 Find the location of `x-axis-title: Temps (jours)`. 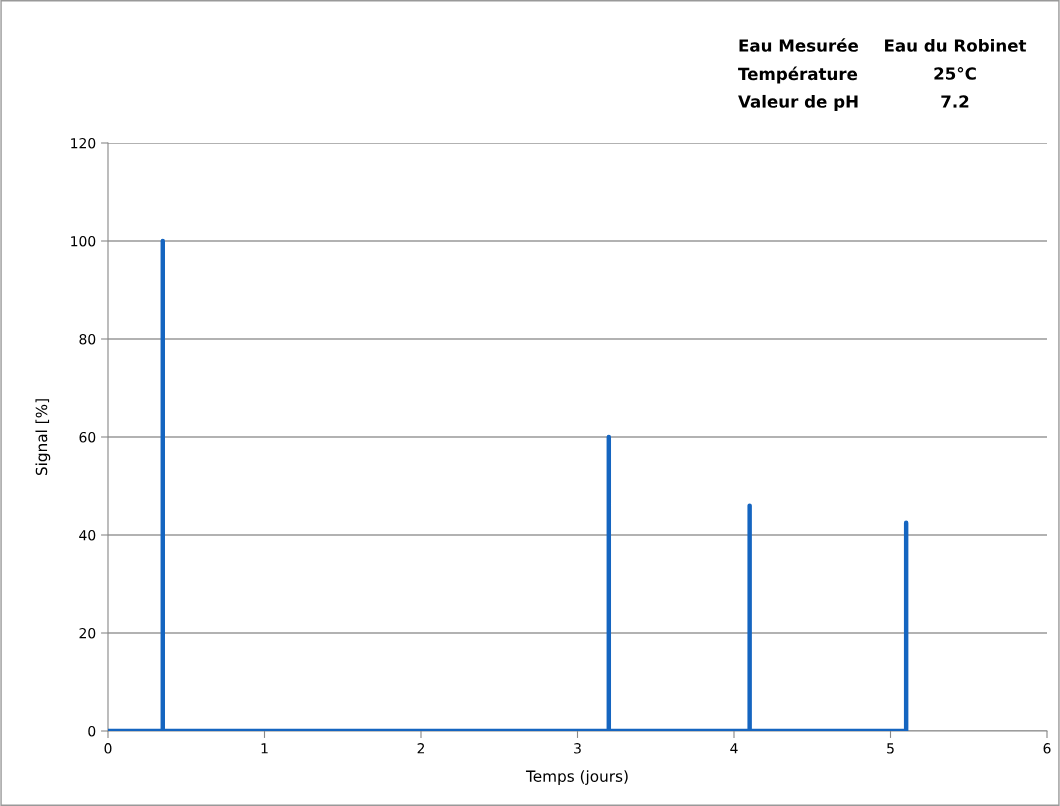

x-axis-title: Temps (jours) is located at coordinates (576, 777).